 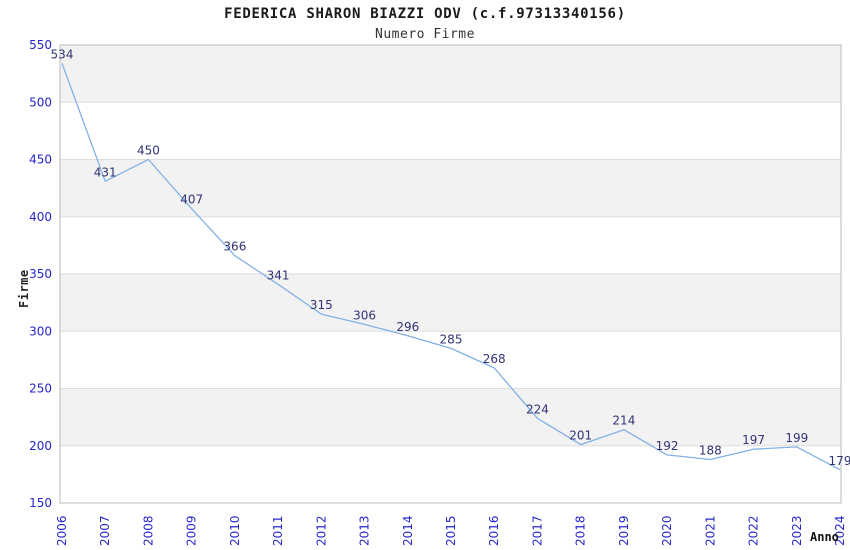 I want to click on y-tick-label: 150, so click(x=40, y=503).